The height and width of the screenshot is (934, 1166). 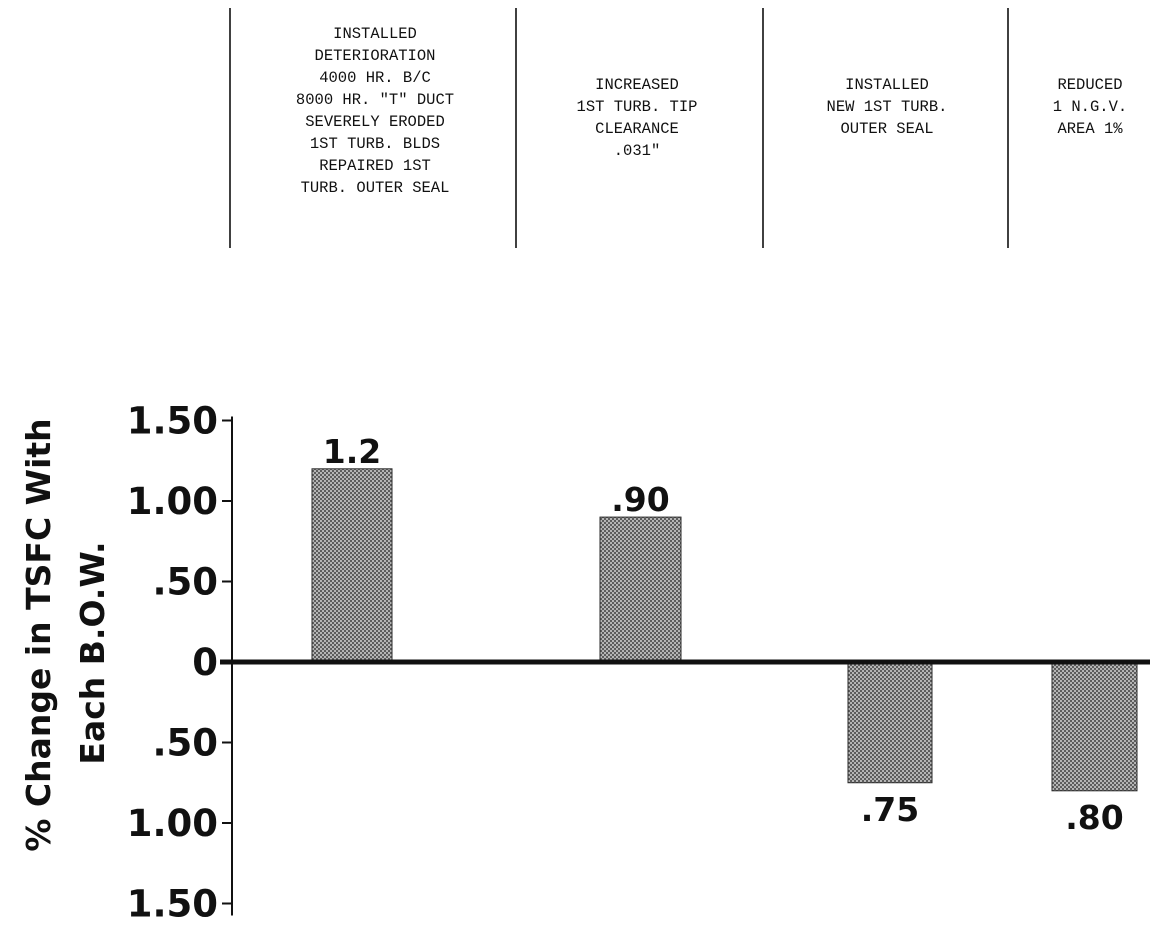 What do you see at coordinates (1094, 817) in the screenshot?
I see `bar-value-label: .80` at bounding box center [1094, 817].